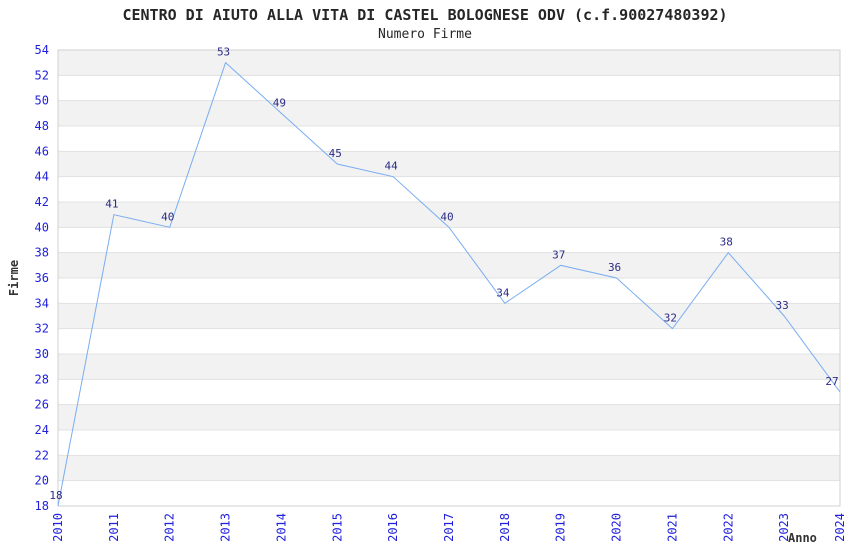  What do you see at coordinates (42, 101) in the screenshot?
I see `y-tick-label: 50` at bounding box center [42, 101].